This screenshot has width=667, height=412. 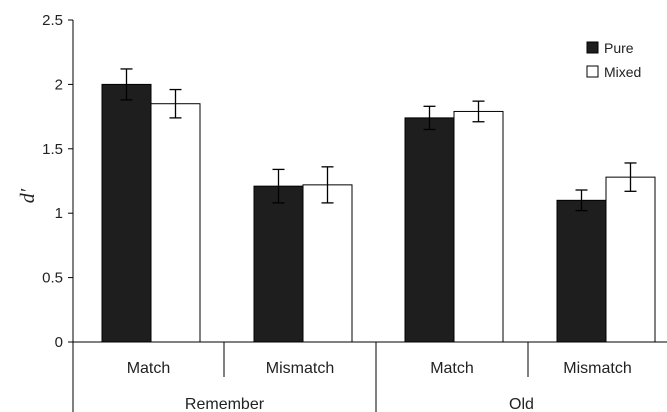 What do you see at coordinates (622, 72) in the screenshot?
I see `legend-label-mixed: Mixed` at bounding box center [622, 72].